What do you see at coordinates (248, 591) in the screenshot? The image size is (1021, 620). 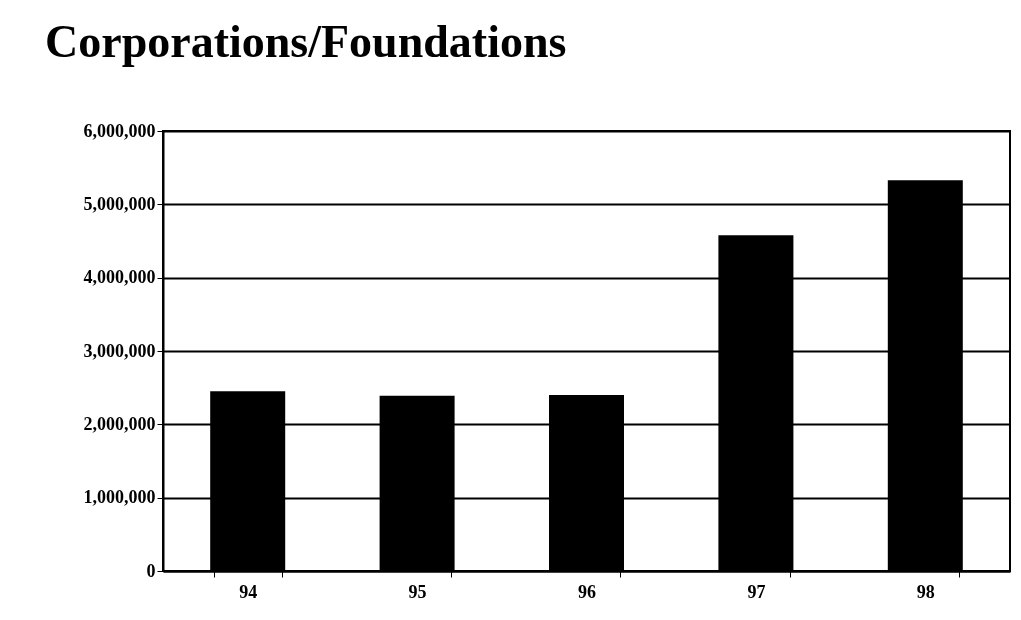 I see `x-tick-label: 94` at bounding box center [248, 591].